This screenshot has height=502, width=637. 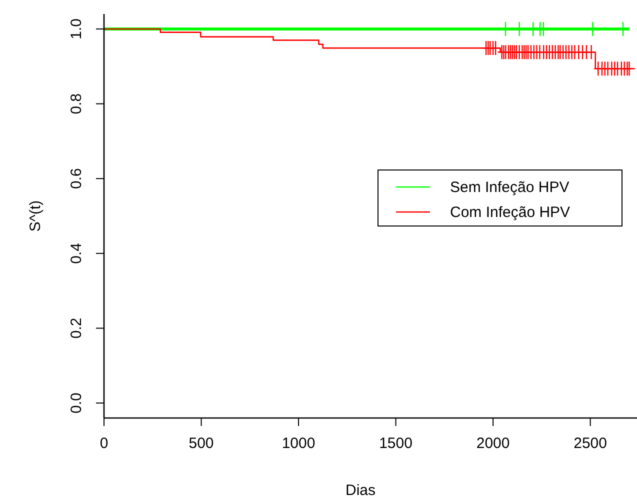 I want to click on legend-label: Com Infeção HPV, so click(x=510, y=212).